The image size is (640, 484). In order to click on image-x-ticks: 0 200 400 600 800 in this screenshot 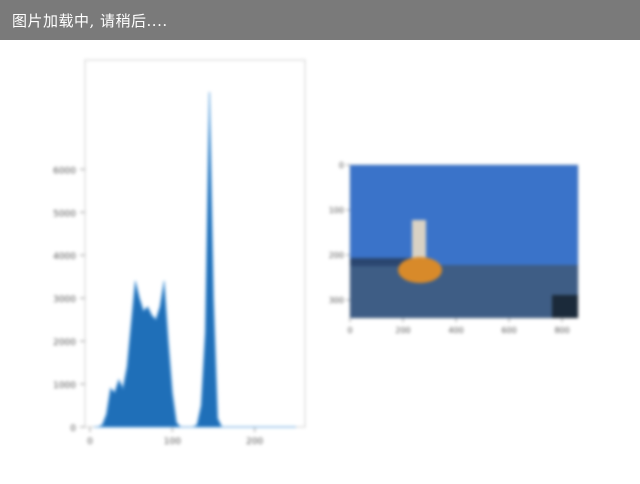, I will do `click(458, 326)`.